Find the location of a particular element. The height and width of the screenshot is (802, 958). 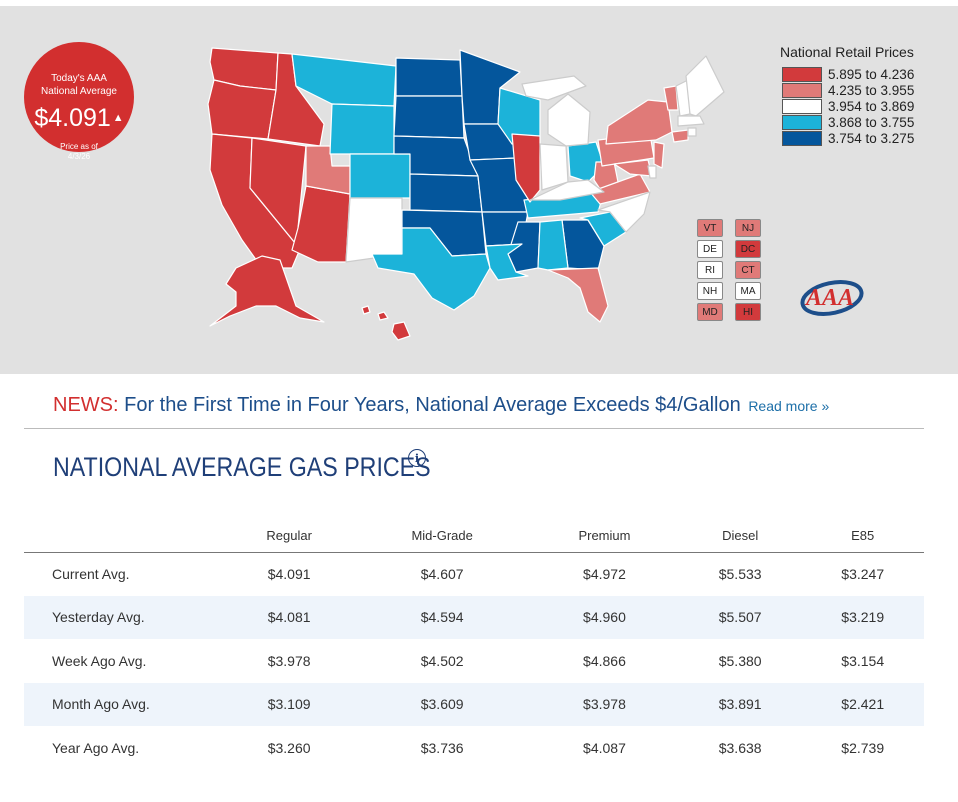

read-more-link: Read more » is located at coordinates (789, 406).